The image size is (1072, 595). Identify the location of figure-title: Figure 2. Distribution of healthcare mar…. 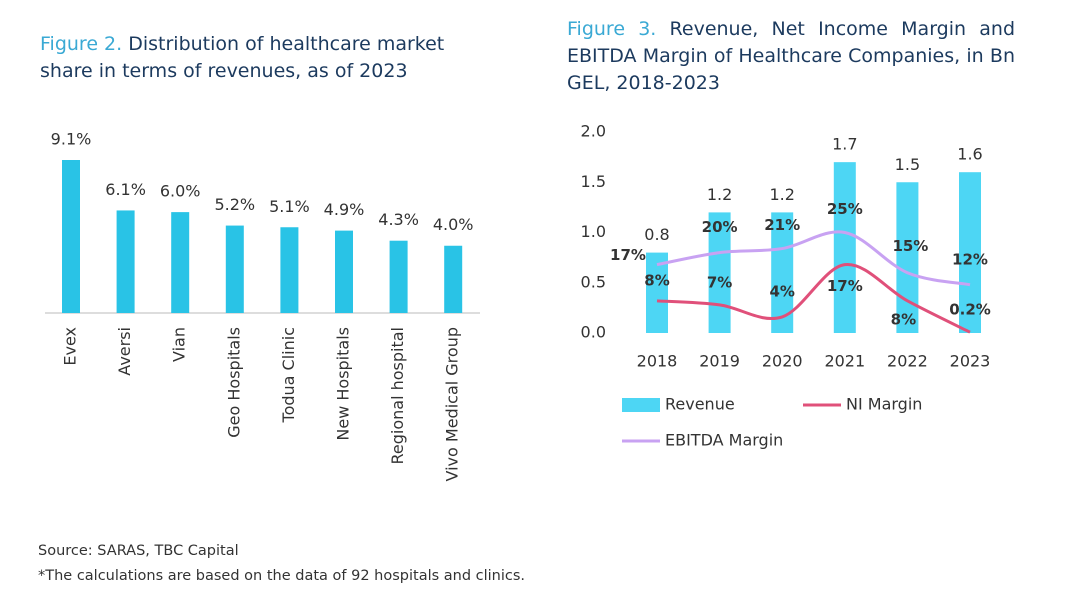
(250, 58).